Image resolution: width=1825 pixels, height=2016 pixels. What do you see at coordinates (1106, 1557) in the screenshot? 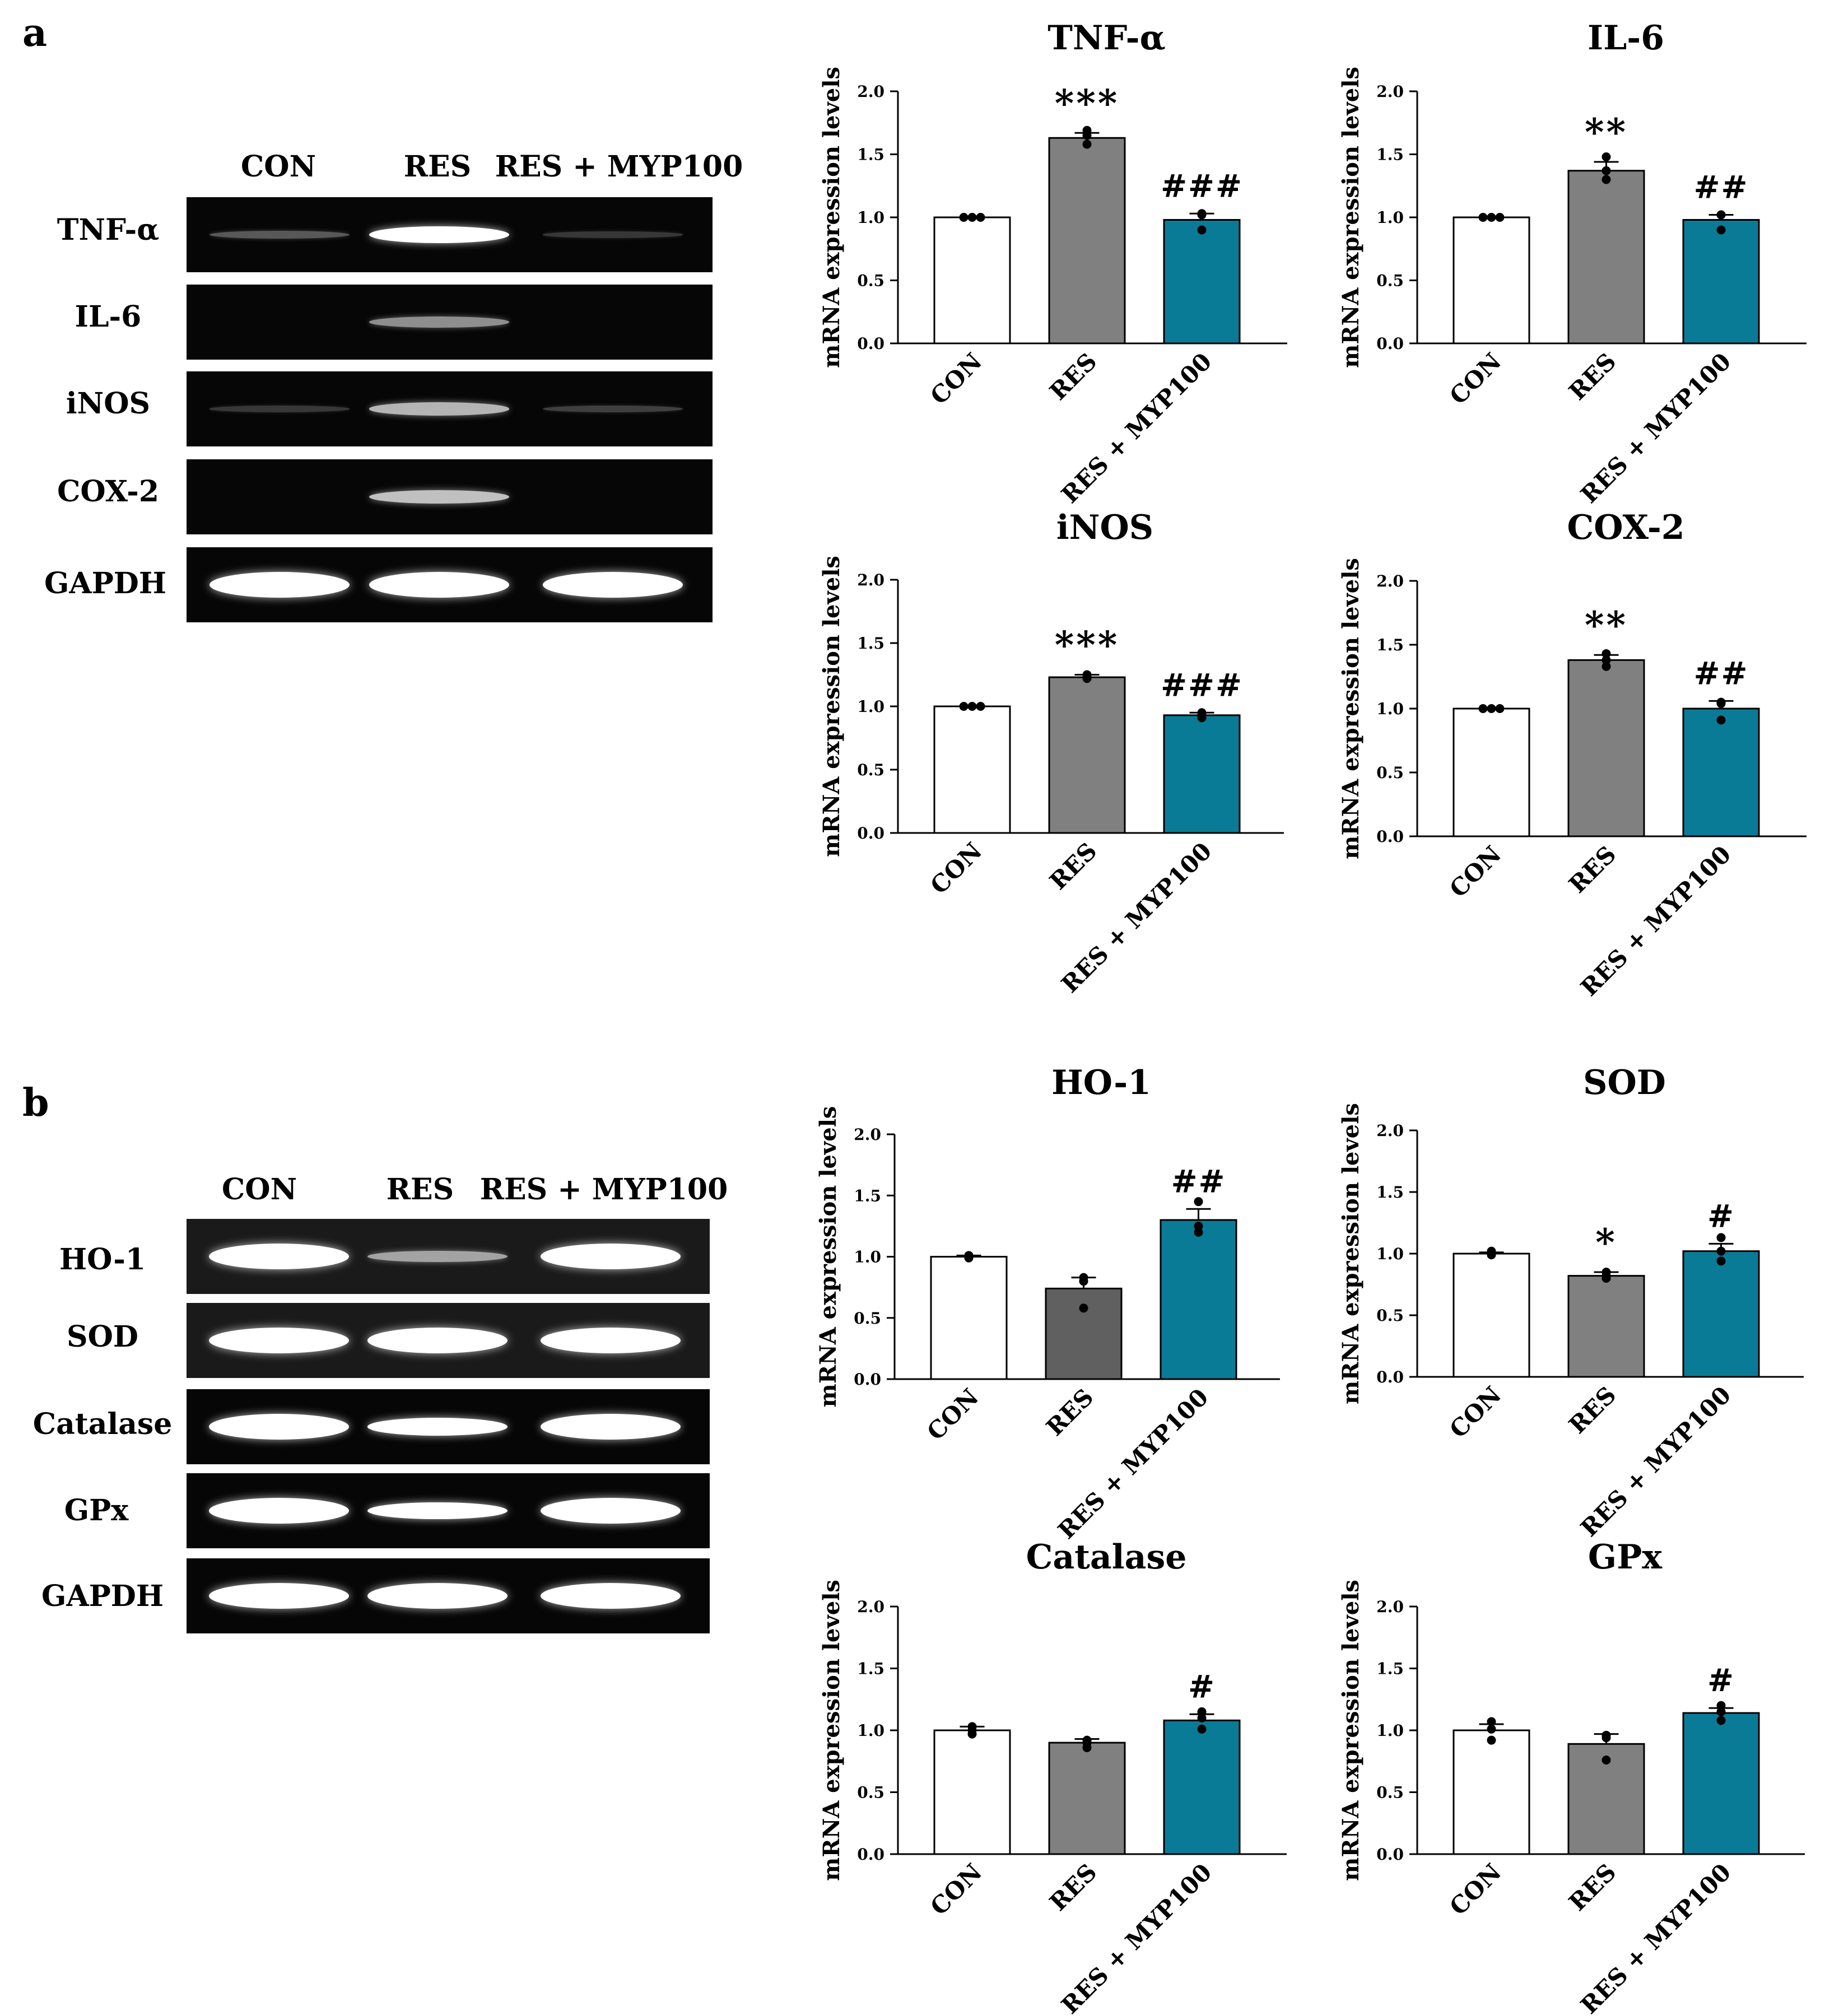
I see `chart-title: Catalase` at bounding box center [1106, 1557].